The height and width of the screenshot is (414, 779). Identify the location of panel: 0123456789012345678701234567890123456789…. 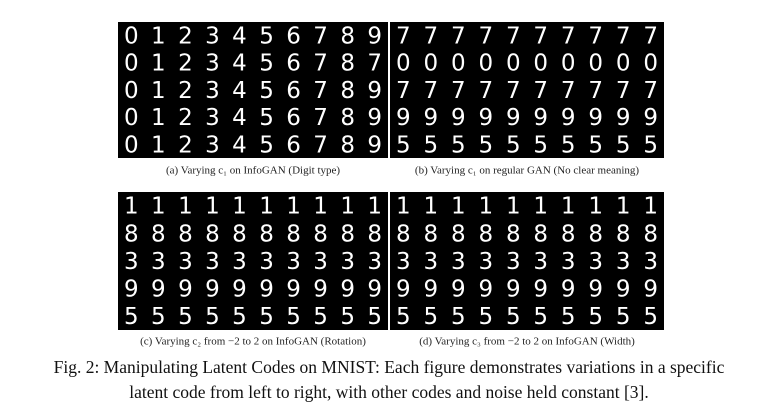
(253, 99).